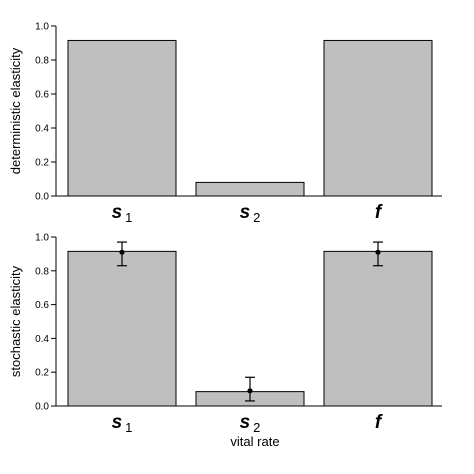 This screenshot has height=474, width=474. I want to click on x-axis-title: vital rate, so click(254, 441).